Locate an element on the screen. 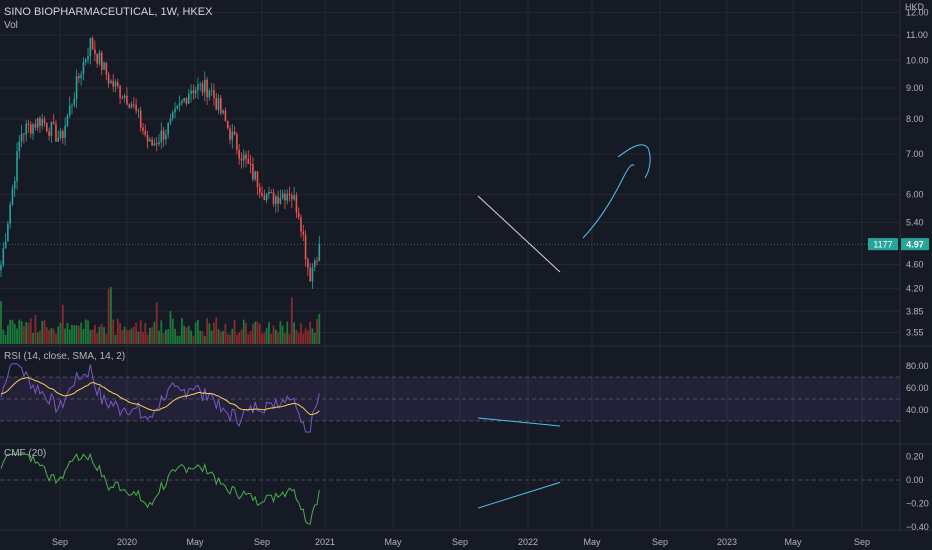 This screenshot has height=550, width=932. rsi-tick-label: 80.00 is located at coordinates (917, 366).